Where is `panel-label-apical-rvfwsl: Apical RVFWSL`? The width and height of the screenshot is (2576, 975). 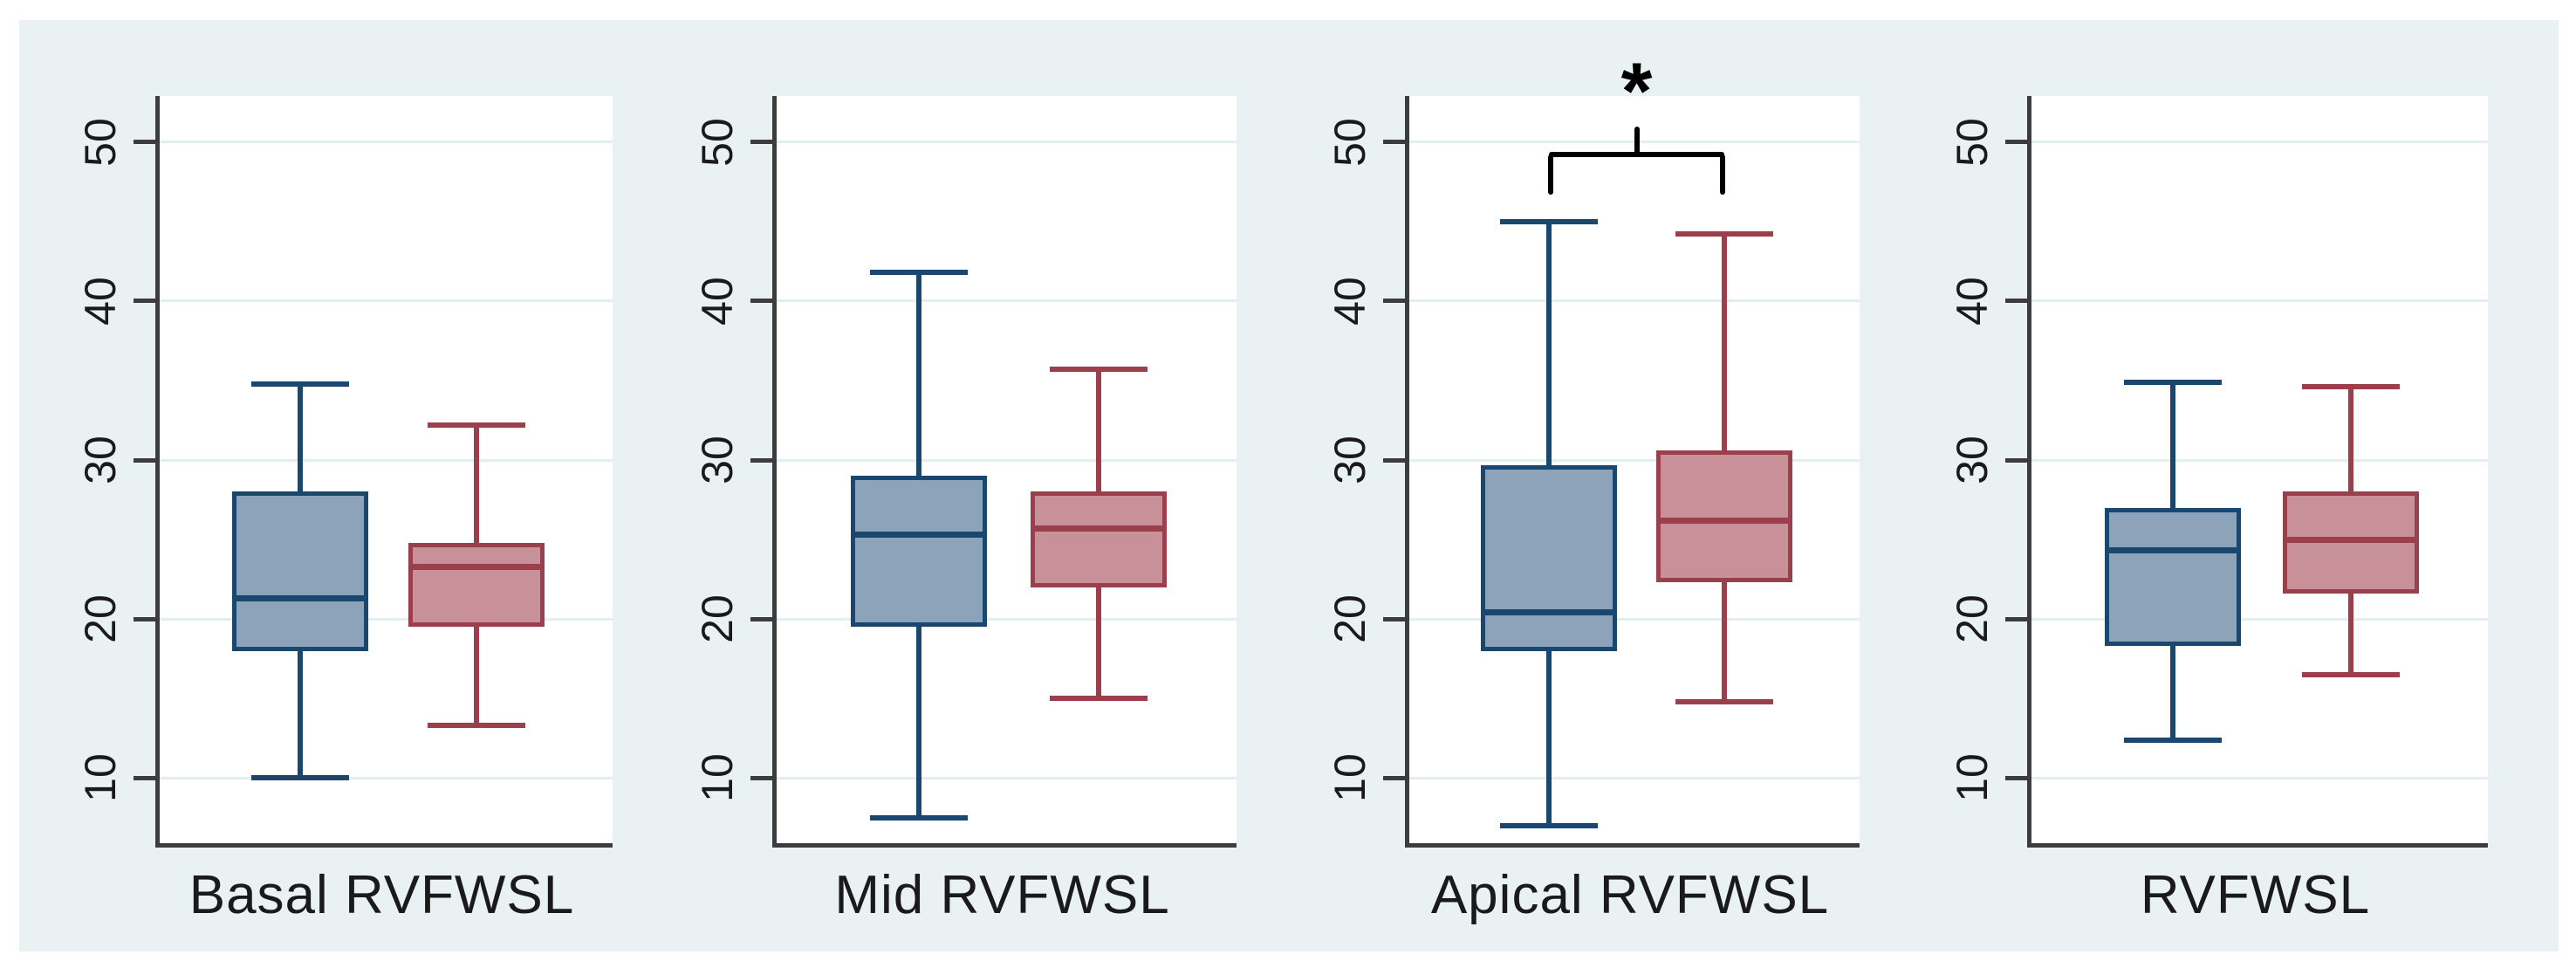 panel-label-apical-rvfwsl: Apical RVFWSL is located at coordinates (1630, 894).